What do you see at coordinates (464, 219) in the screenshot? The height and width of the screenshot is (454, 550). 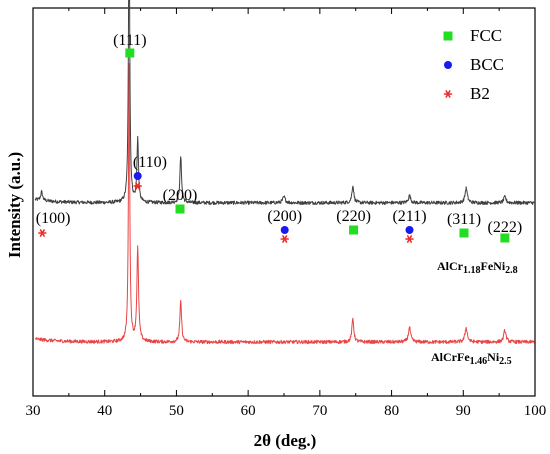 I see `peak-label: (311)` at bounding box center [464, 219].